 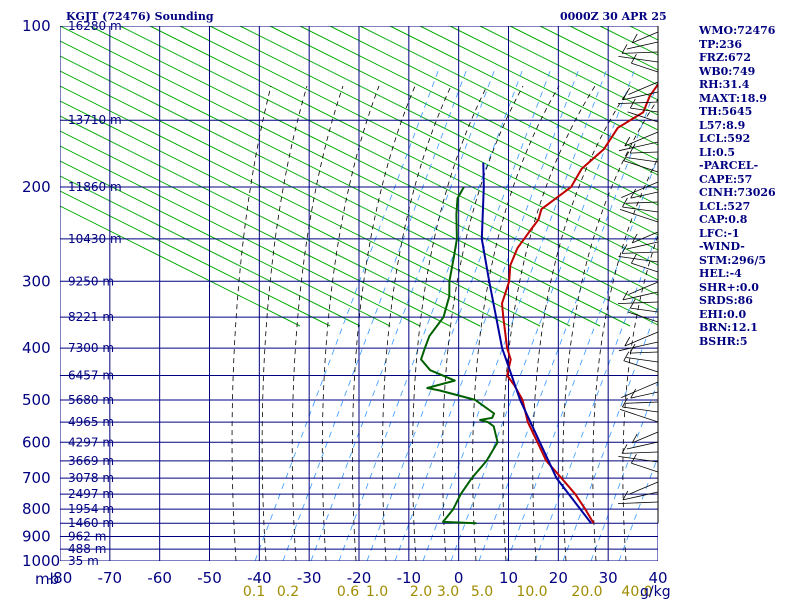 I want to click on height-label: 10430 m, so click(x=95, y=239).